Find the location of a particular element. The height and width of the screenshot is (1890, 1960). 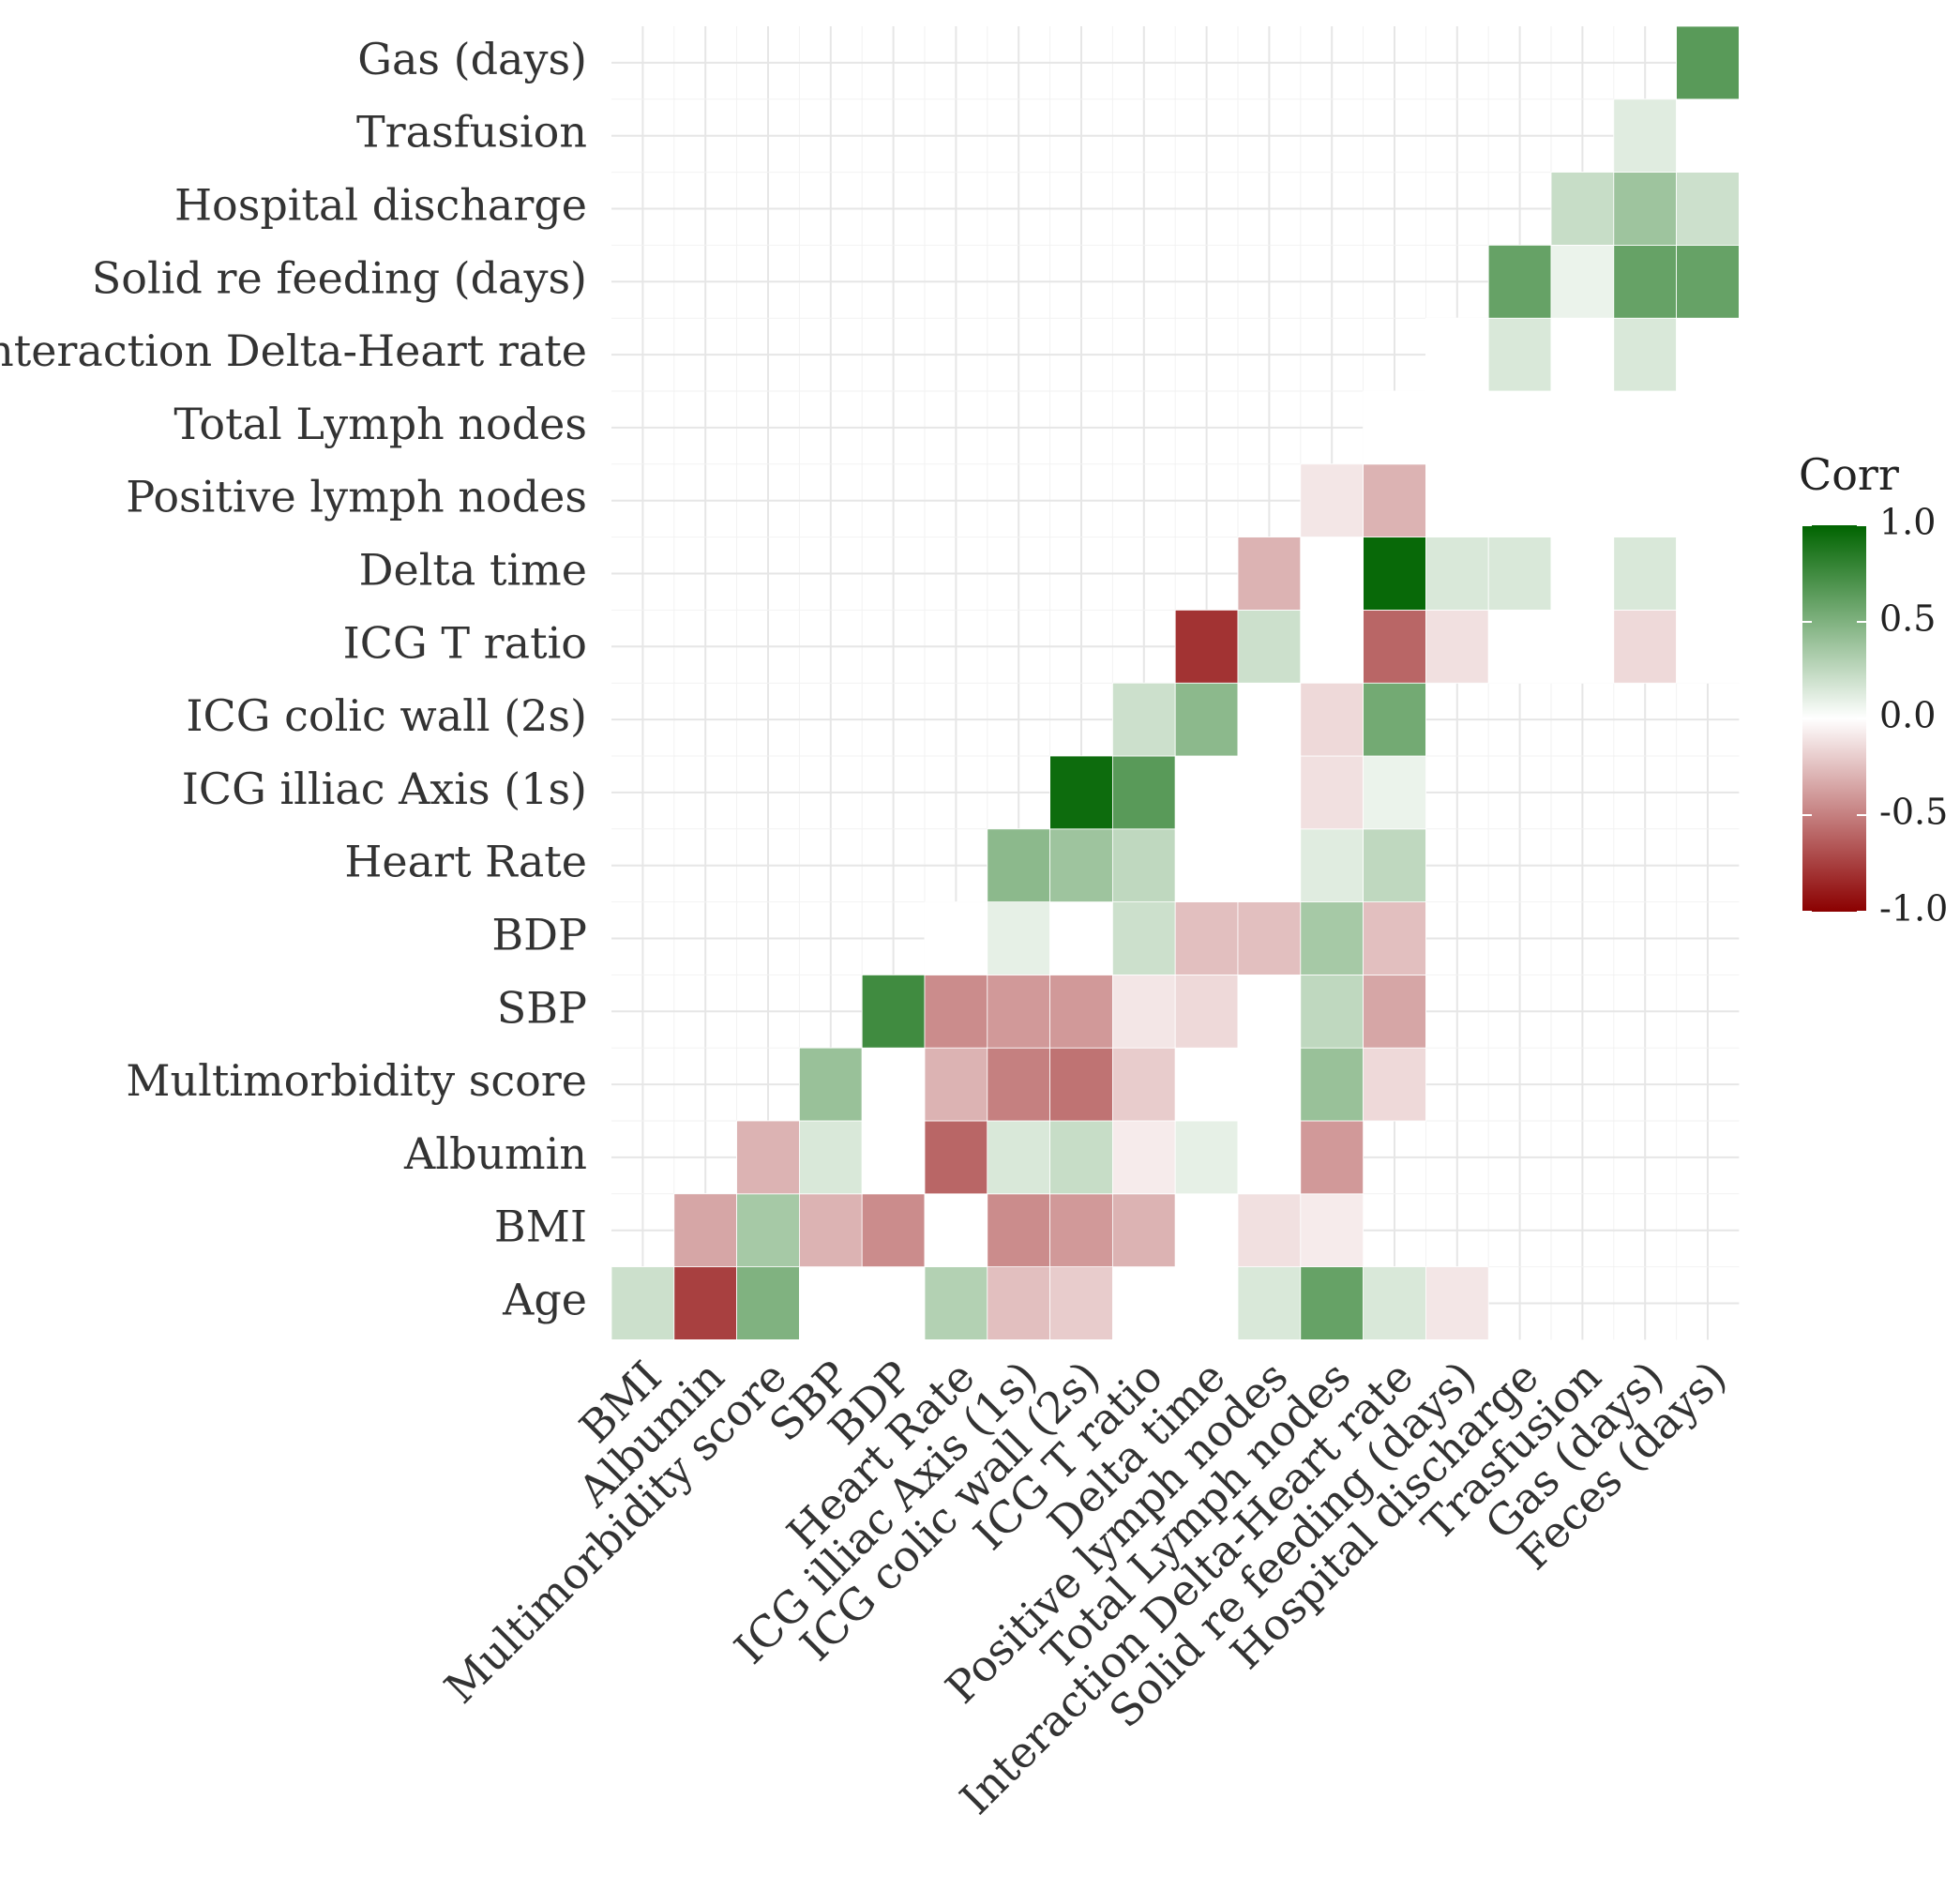

y-tick-label: Delta time is located at coordinates (473, 570).